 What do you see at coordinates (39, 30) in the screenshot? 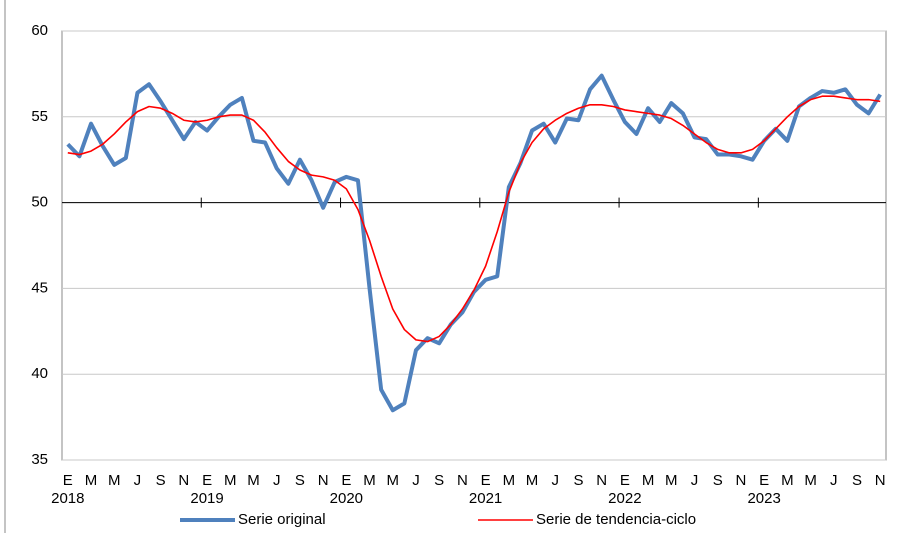
I see `y-tick-label: 60` at bounding box center [39, 30].